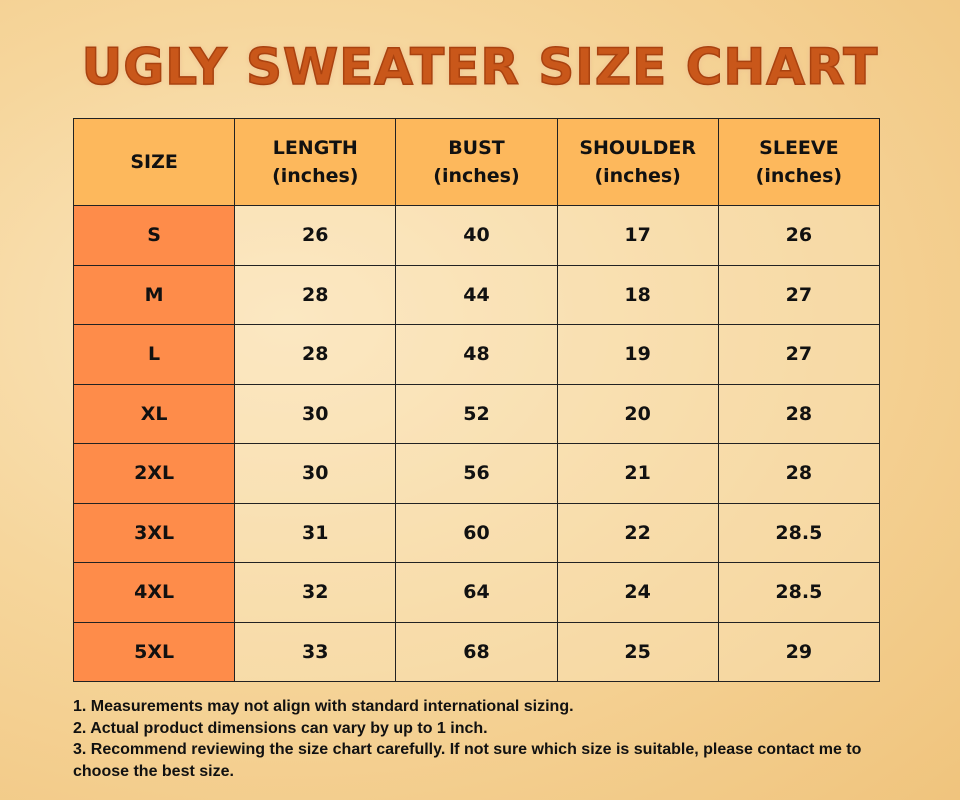  I want to click on measurement-cell: 40, so click(476, 235).